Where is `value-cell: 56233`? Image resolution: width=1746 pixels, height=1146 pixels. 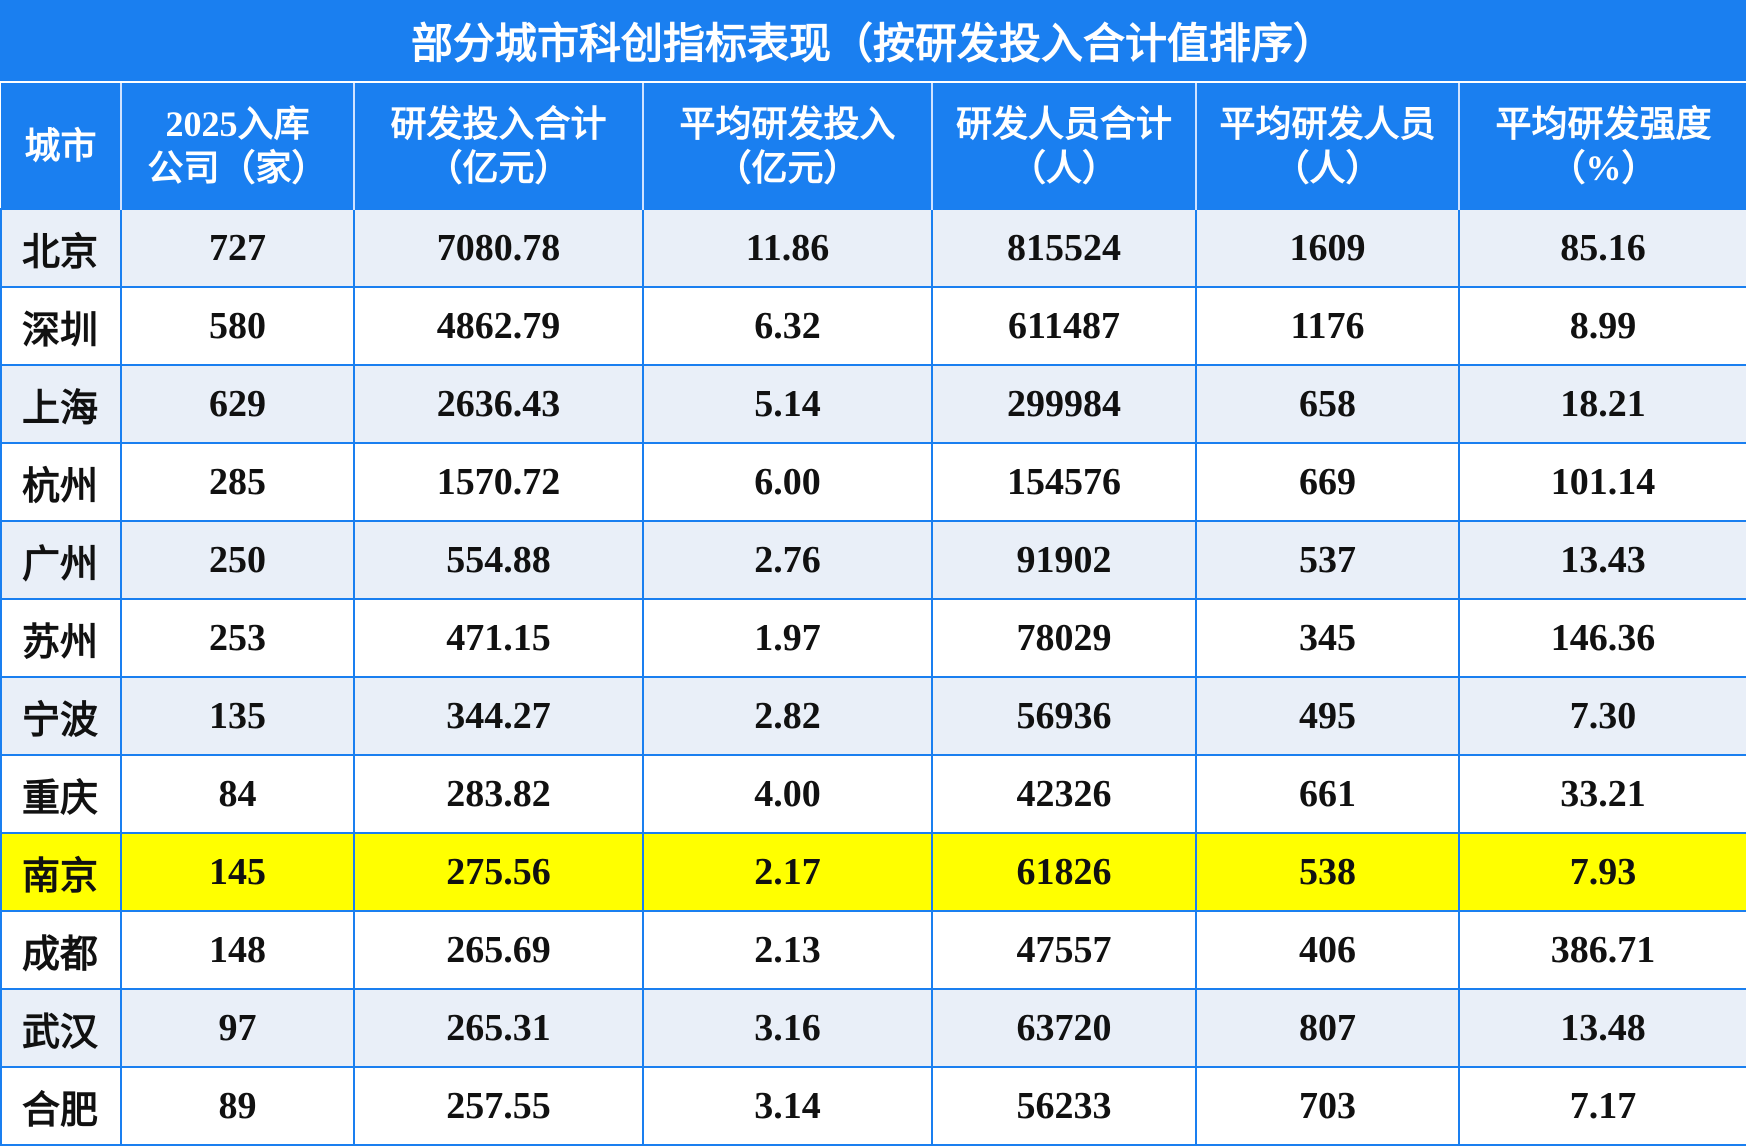
value-cell: 56233 is located at coordinates (1064, 1106).